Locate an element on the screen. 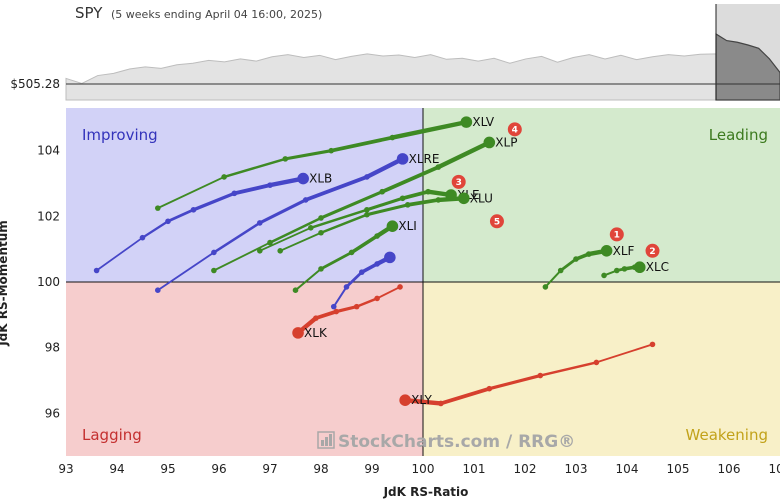 This screenshot has width=780, height=501. sector-label: XLY is located at coordinates (421, 400).